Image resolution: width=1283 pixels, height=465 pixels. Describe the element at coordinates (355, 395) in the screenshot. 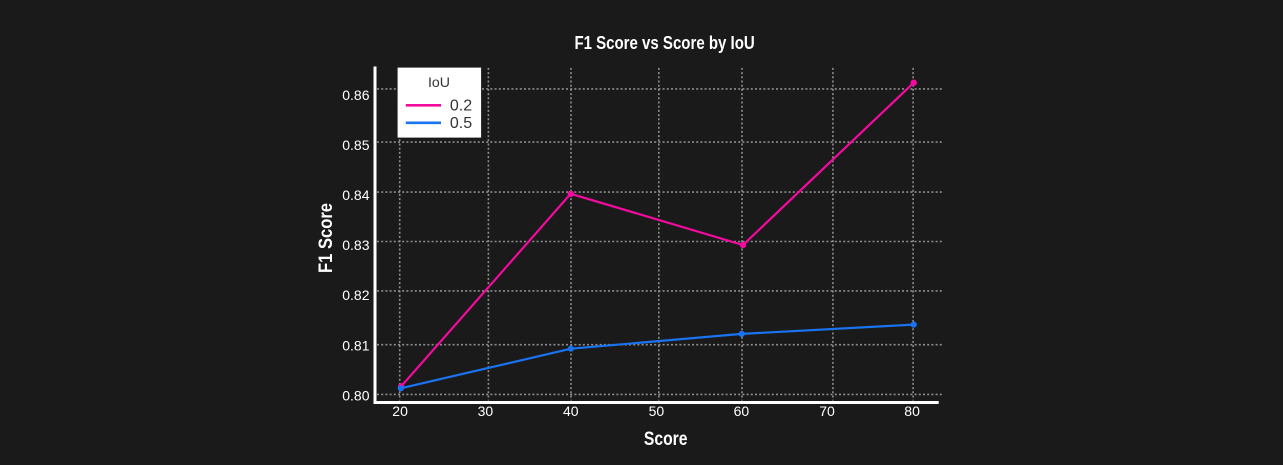

I see `svg-text: 0.80` at that location.